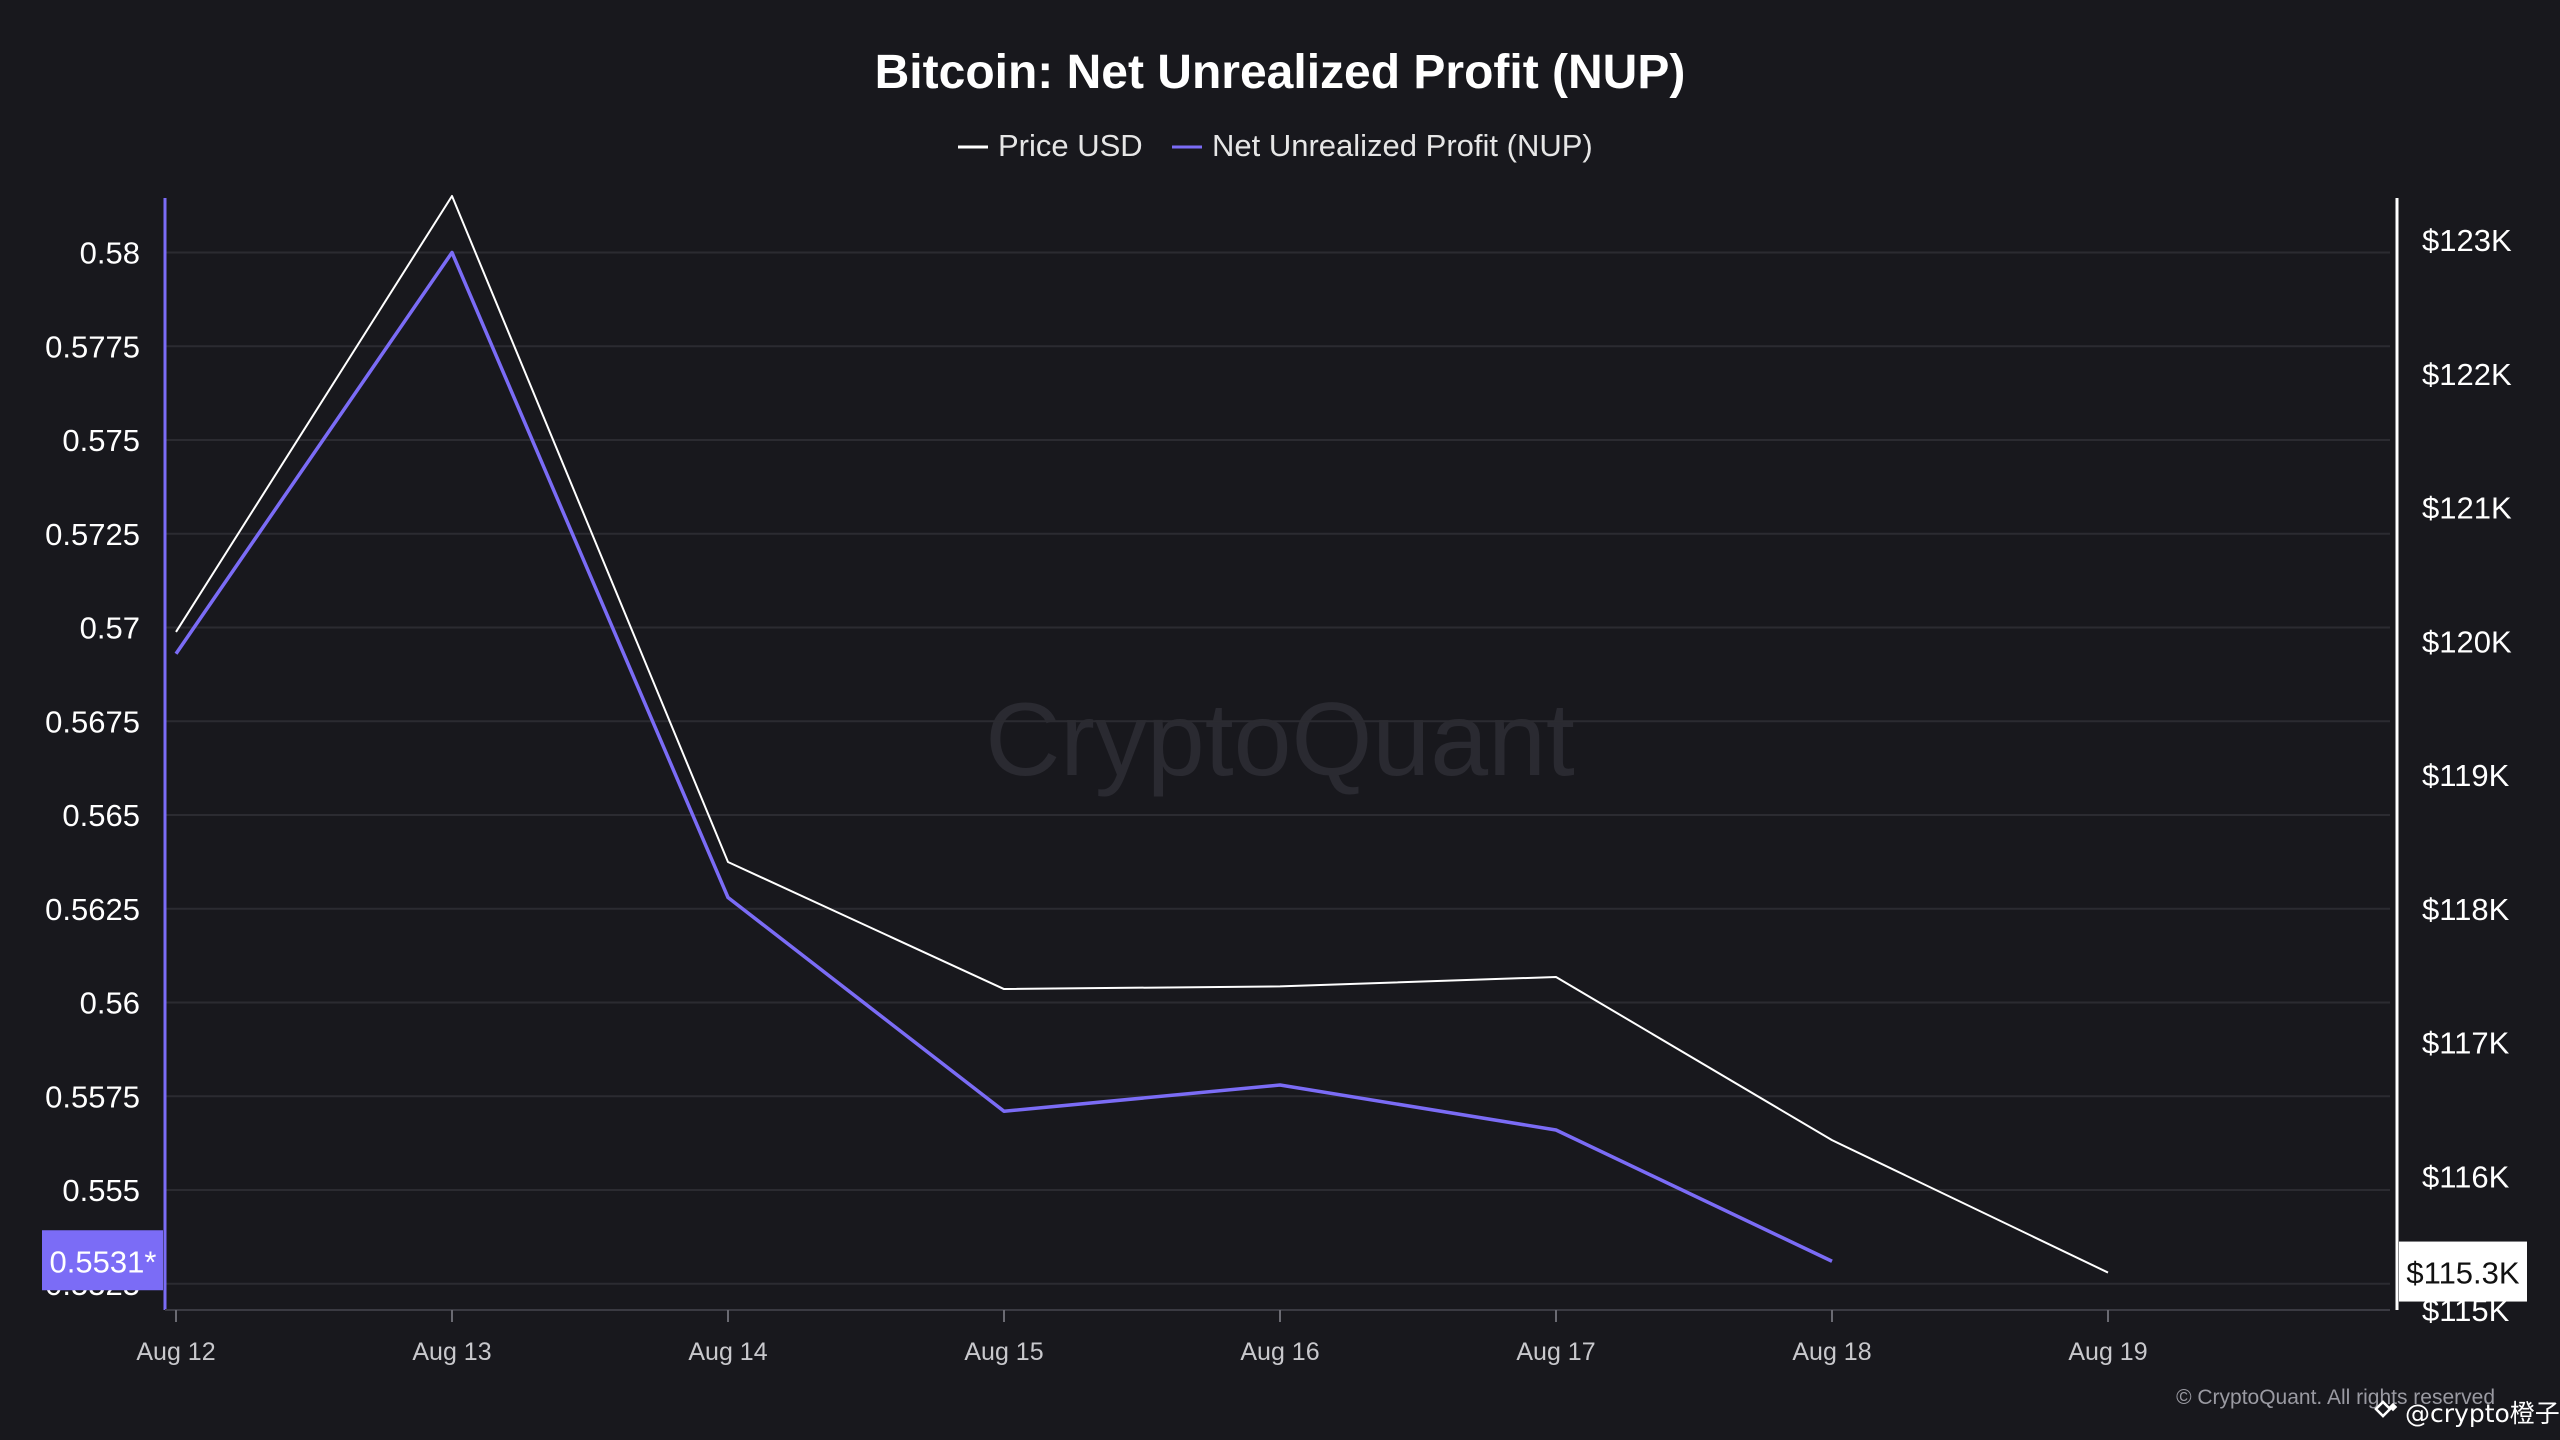 This screenshot has width=2560, height=1440. I want to click on legend-item-nup: Net Unrealized Profit (NUP), so click(1382, 145).